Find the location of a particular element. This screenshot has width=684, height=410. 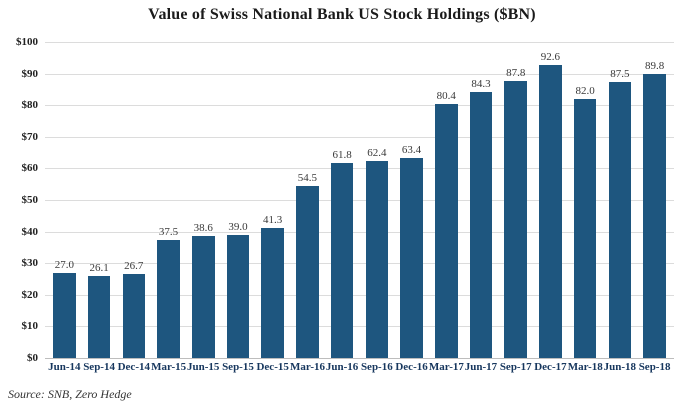

bar-group-mar-17: 80.4 is located at coordinates (446, 200).